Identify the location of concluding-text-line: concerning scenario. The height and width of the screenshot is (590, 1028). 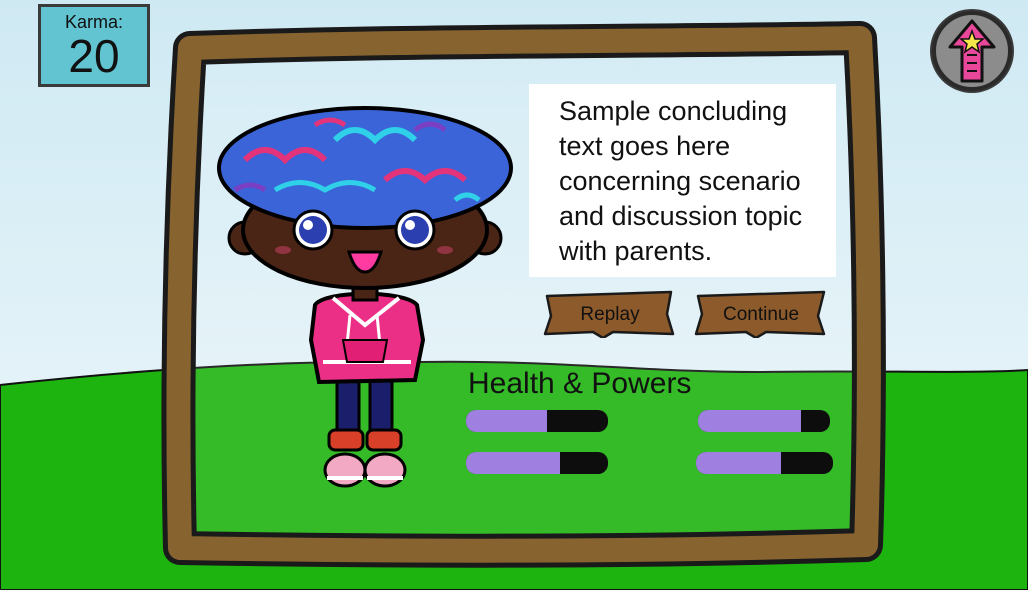
(680, 181).